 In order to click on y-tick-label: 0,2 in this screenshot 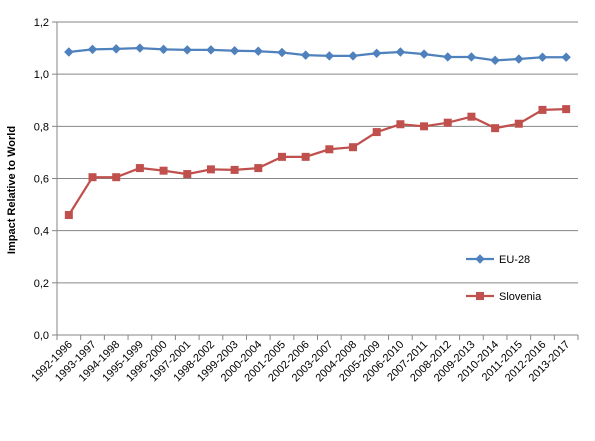, I will do `click(41, 284)`.